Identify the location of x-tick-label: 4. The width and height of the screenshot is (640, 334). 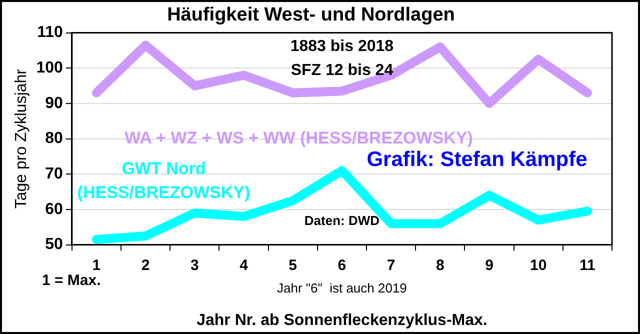
(244, 265).